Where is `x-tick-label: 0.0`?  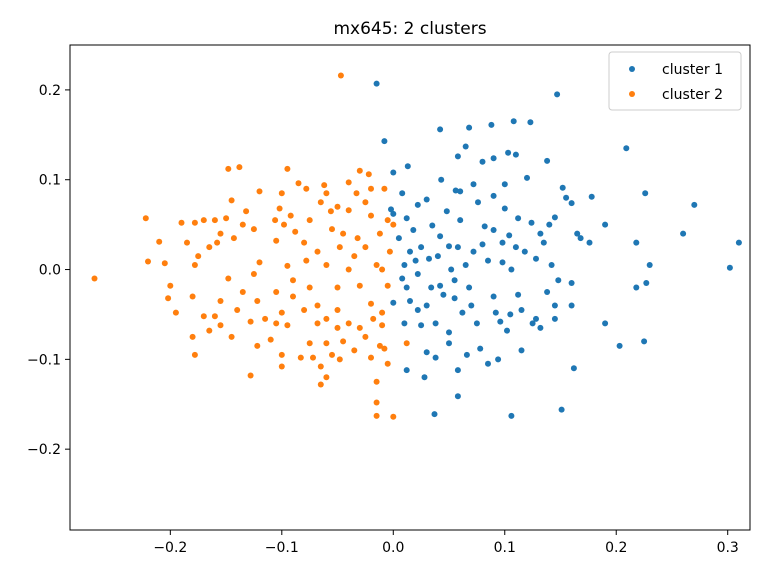
x-tick-label: 0.0 is located at coordinates (393, 548).